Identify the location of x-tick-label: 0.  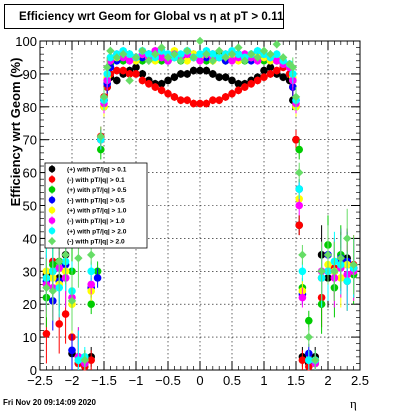
(199, 380).